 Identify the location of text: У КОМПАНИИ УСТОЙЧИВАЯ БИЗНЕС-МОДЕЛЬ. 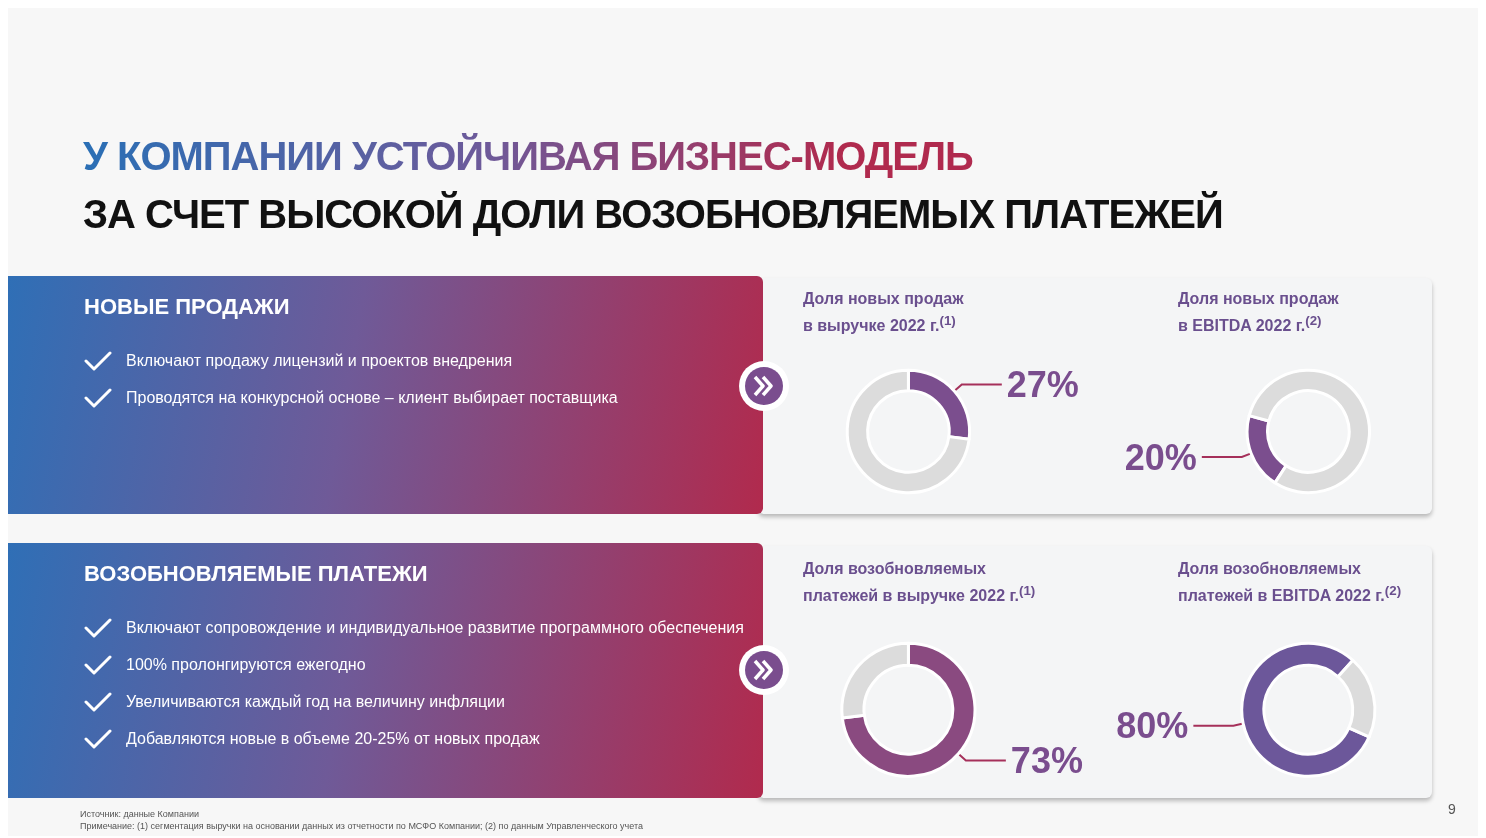
(528, 156).